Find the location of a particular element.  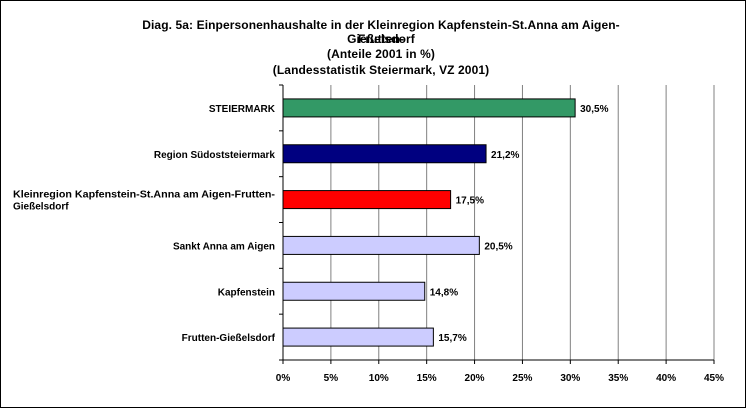

x-tick-label: 45% is located at coordinates (714, 378).